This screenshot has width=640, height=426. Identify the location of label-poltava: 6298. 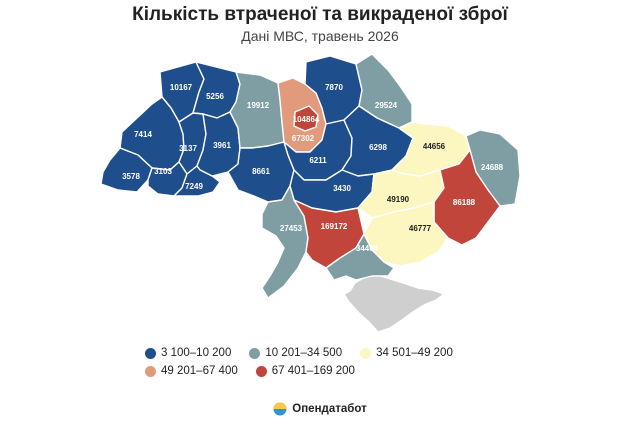
(378, 147).